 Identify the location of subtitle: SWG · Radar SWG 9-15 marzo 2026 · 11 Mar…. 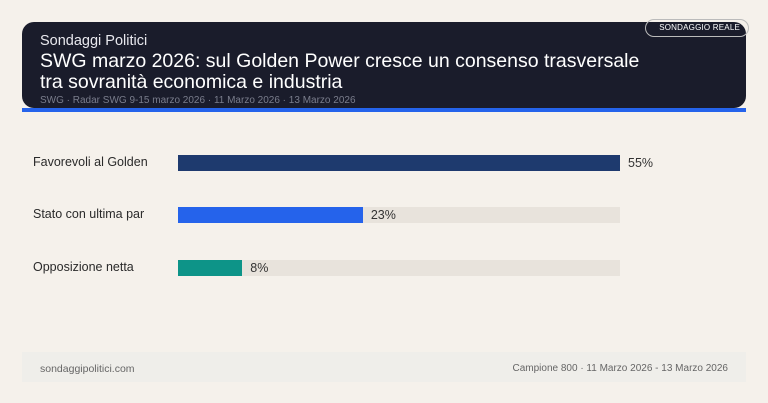
(198, 100).